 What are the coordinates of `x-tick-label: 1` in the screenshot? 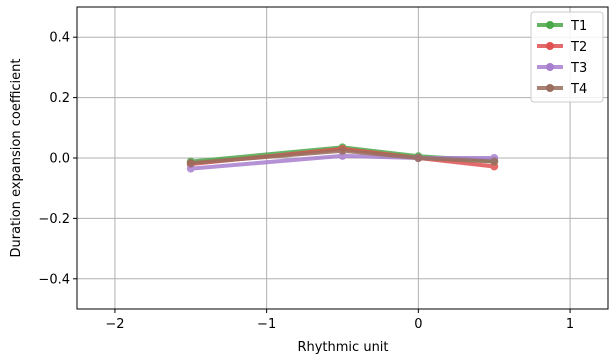 It's located at (570, 324).